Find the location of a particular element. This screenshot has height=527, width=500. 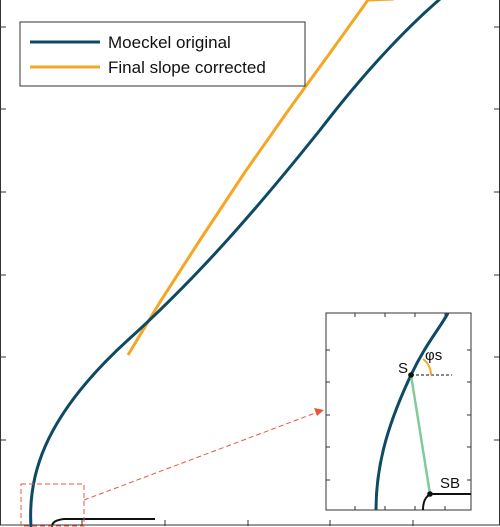

zoom-callout-arrow is located at coordinates (201, 456).